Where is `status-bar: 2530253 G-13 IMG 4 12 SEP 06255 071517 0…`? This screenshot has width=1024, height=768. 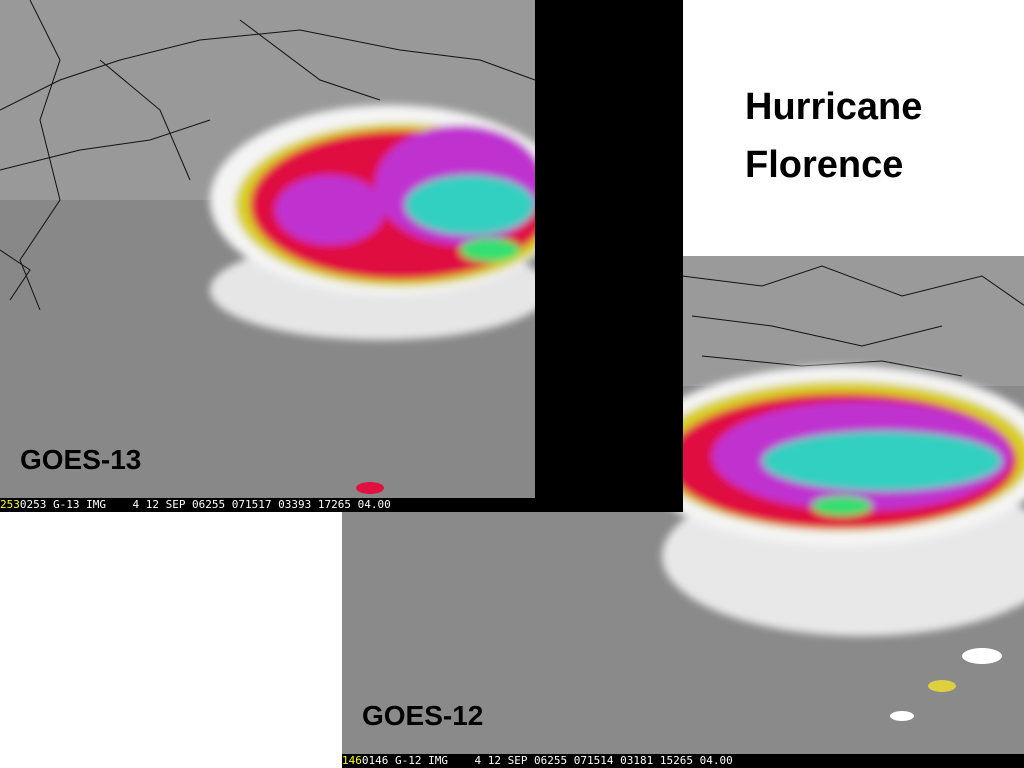 status-bar: 2530253 G-13 IMG 4 12 SEP 06255 071517 0… is located at coordinates (341, 505).